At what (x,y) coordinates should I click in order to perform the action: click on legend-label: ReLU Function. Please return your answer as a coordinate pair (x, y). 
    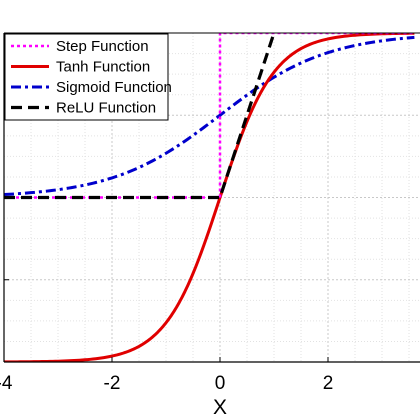
    Looking at the image, I should click on (106, 108).